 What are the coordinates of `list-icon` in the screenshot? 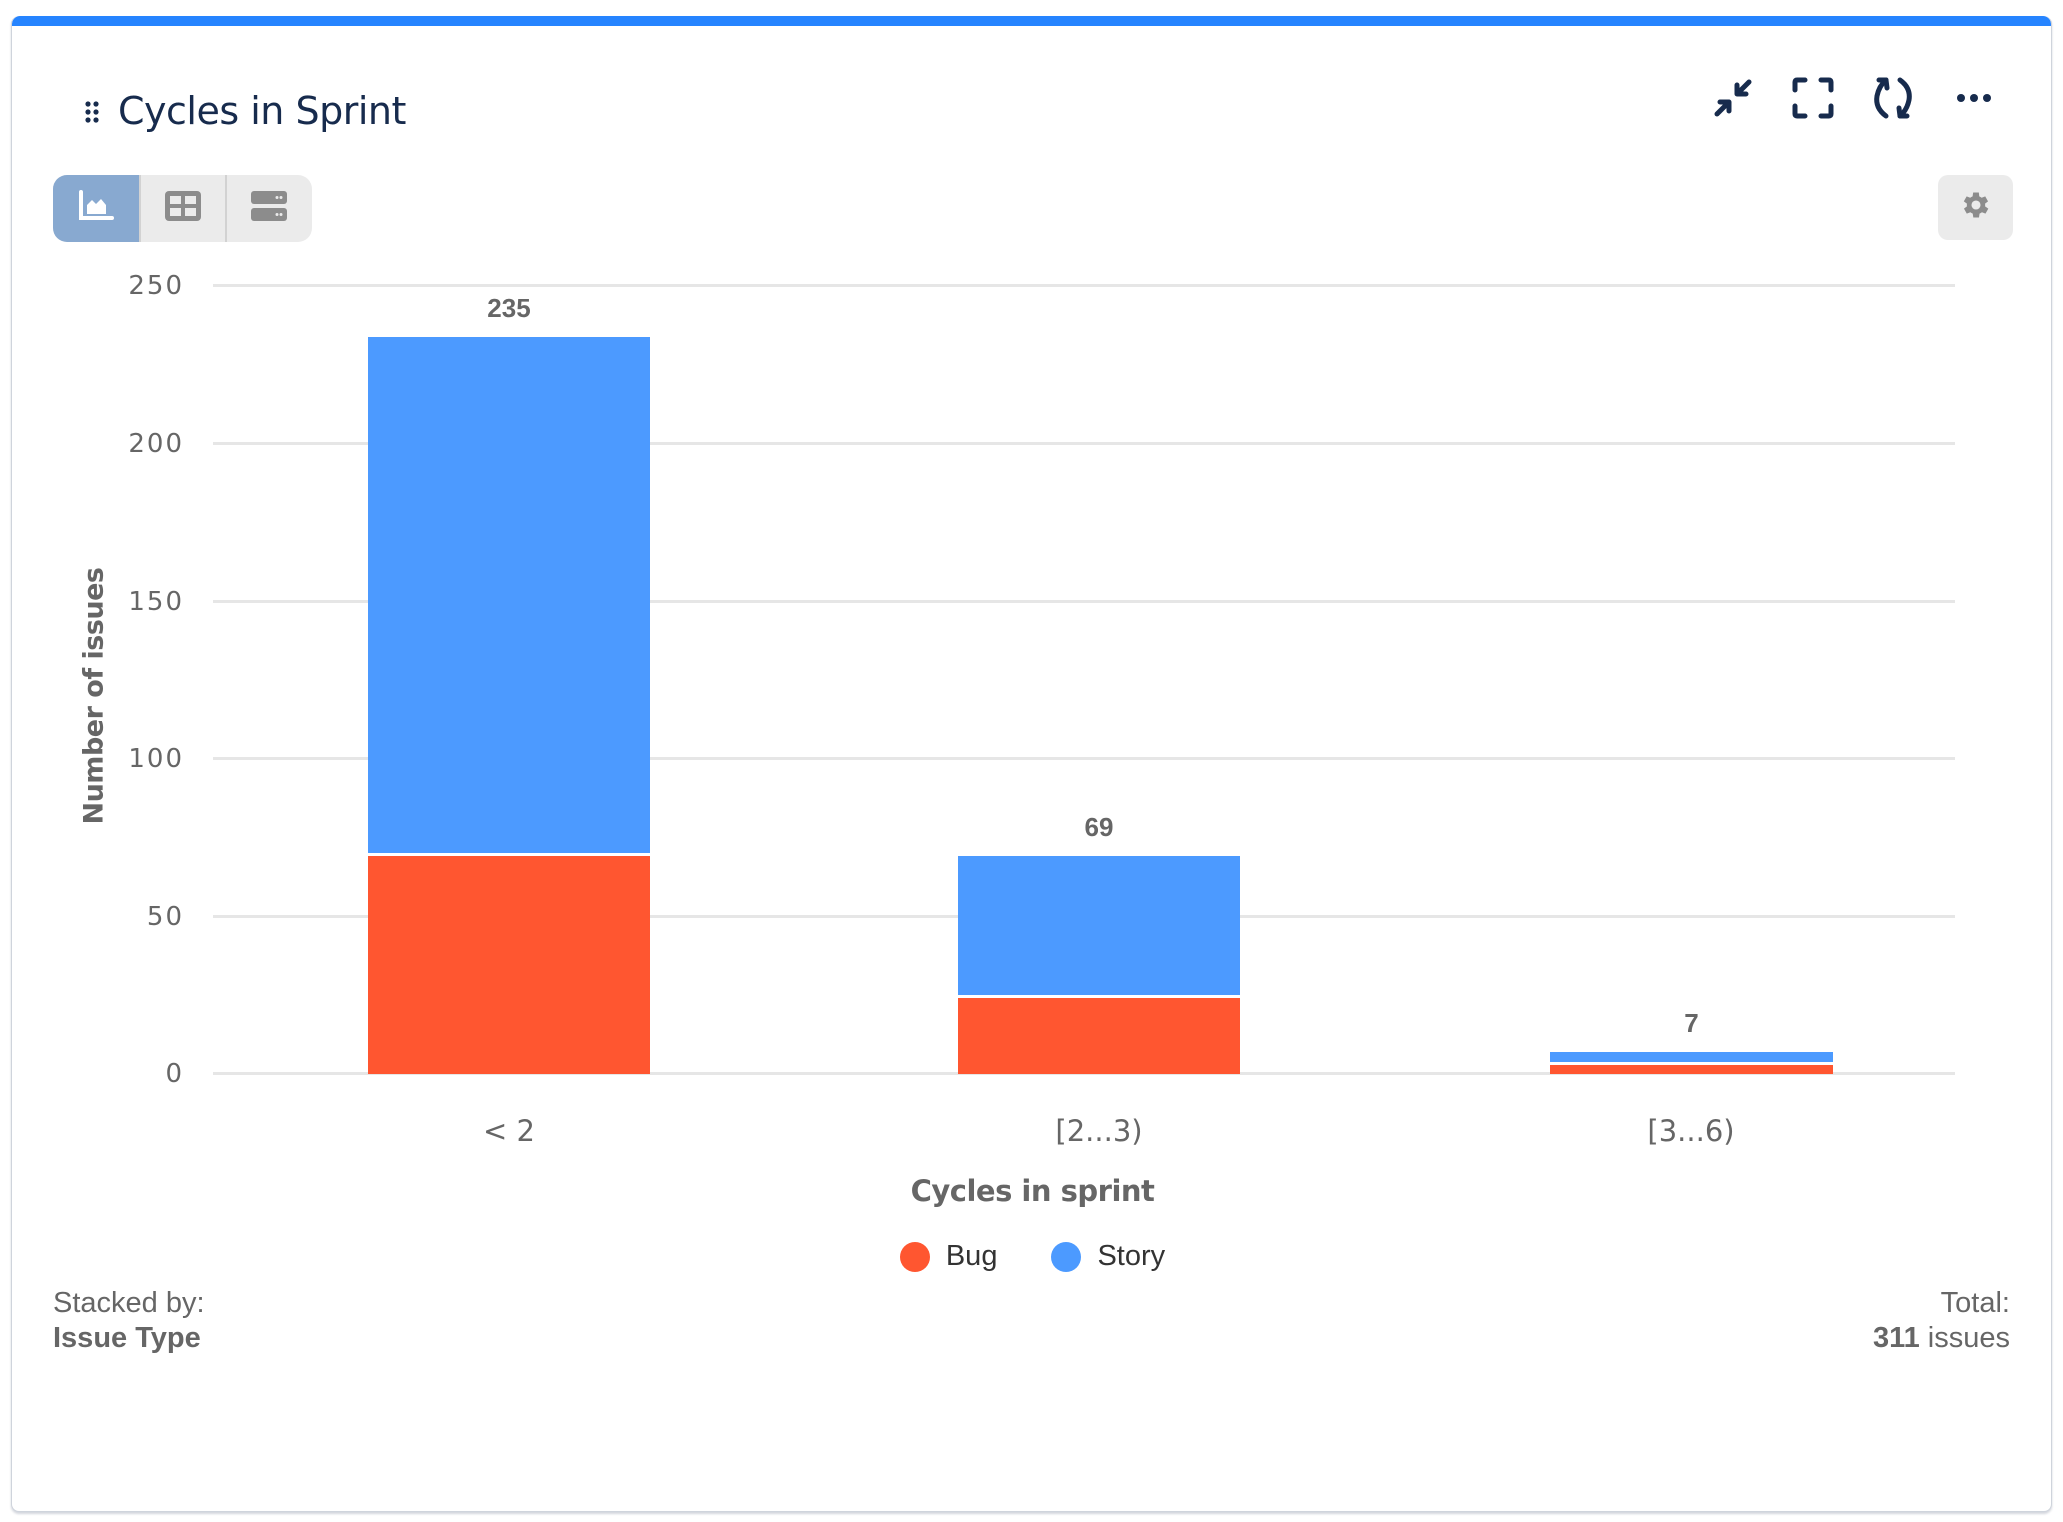 It's located at (269, 208).